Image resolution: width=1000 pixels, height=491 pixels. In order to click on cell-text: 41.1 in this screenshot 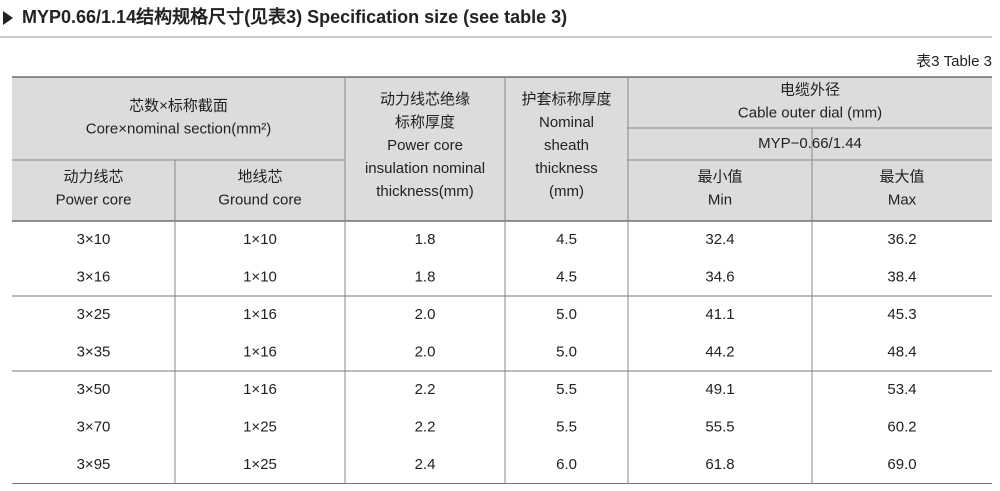, I will do `click(719, 314)`.